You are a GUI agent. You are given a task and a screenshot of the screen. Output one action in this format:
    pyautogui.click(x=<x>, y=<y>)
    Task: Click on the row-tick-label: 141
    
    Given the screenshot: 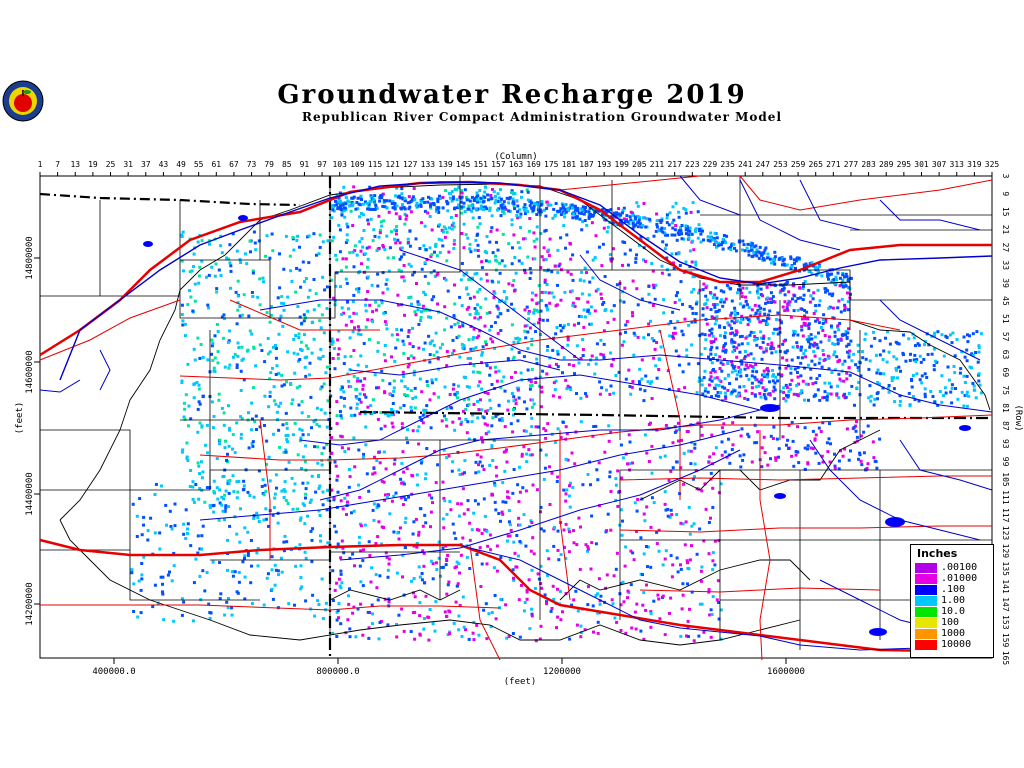 What is the action you would take?
    pyautogui.click(x=1005, y=586)
    